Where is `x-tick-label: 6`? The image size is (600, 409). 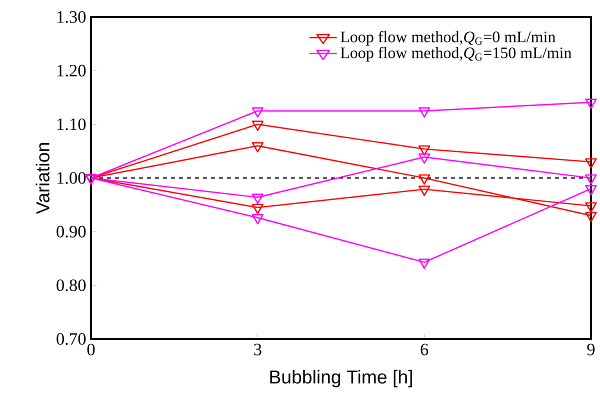
x-tick-label: 6 is located at coordinates (424, 350).